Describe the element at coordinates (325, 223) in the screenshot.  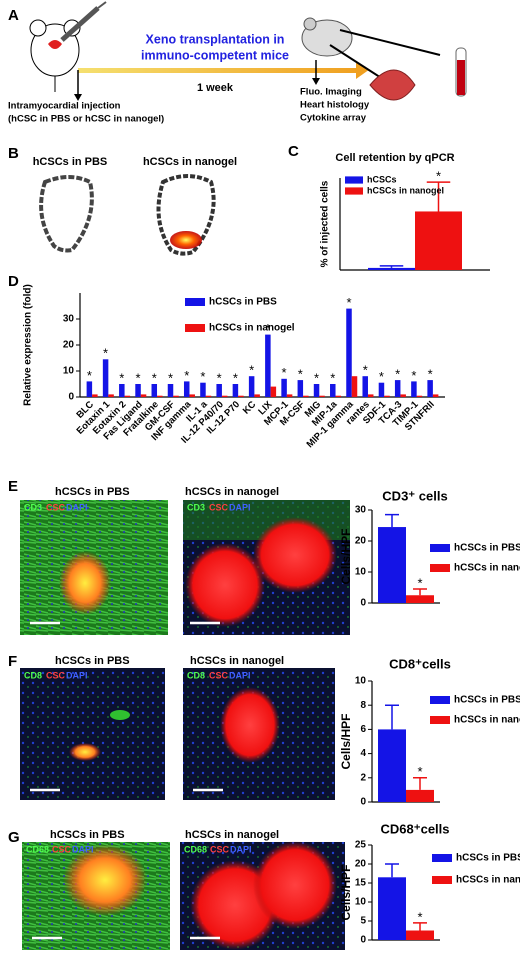
I see `y-axis-title: % of injected cells` at that location.